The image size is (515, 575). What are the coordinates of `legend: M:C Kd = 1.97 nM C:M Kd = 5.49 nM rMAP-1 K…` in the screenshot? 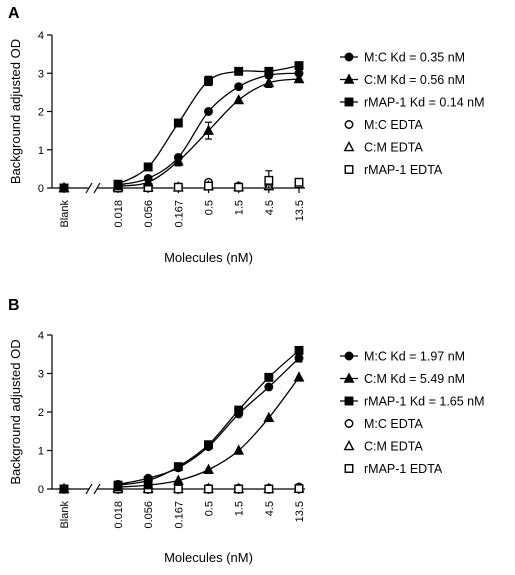 It's located at (412, 413).